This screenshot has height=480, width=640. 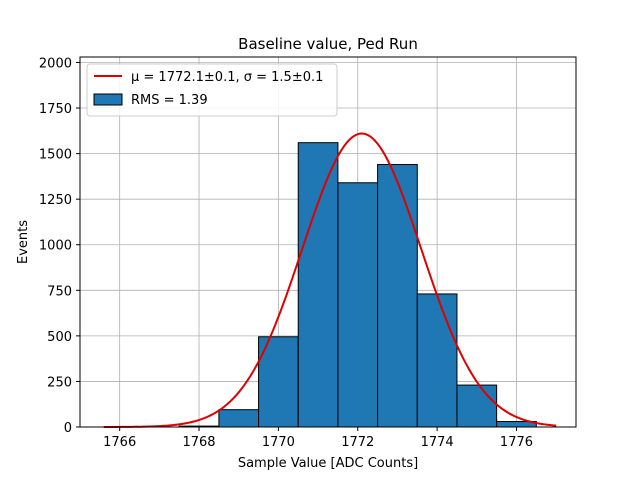 I want to click on x-axis-label: Sample Value [ADC Counts], so click(x=328, y=463).